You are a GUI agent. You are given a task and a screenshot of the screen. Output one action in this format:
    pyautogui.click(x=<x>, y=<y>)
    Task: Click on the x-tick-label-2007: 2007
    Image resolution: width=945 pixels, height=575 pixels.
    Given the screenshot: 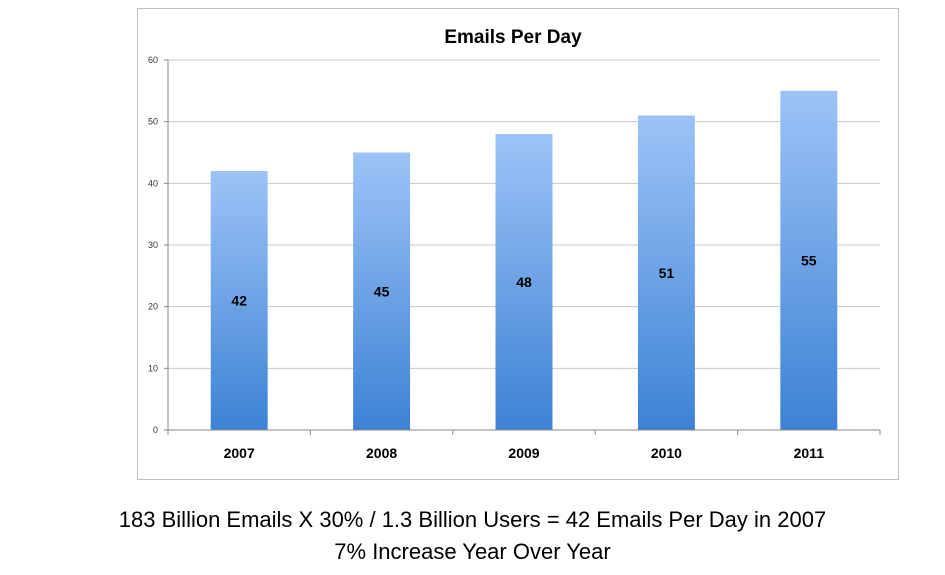 What is the action you would take?
    pyautogui.click(x=239, y=453)
    